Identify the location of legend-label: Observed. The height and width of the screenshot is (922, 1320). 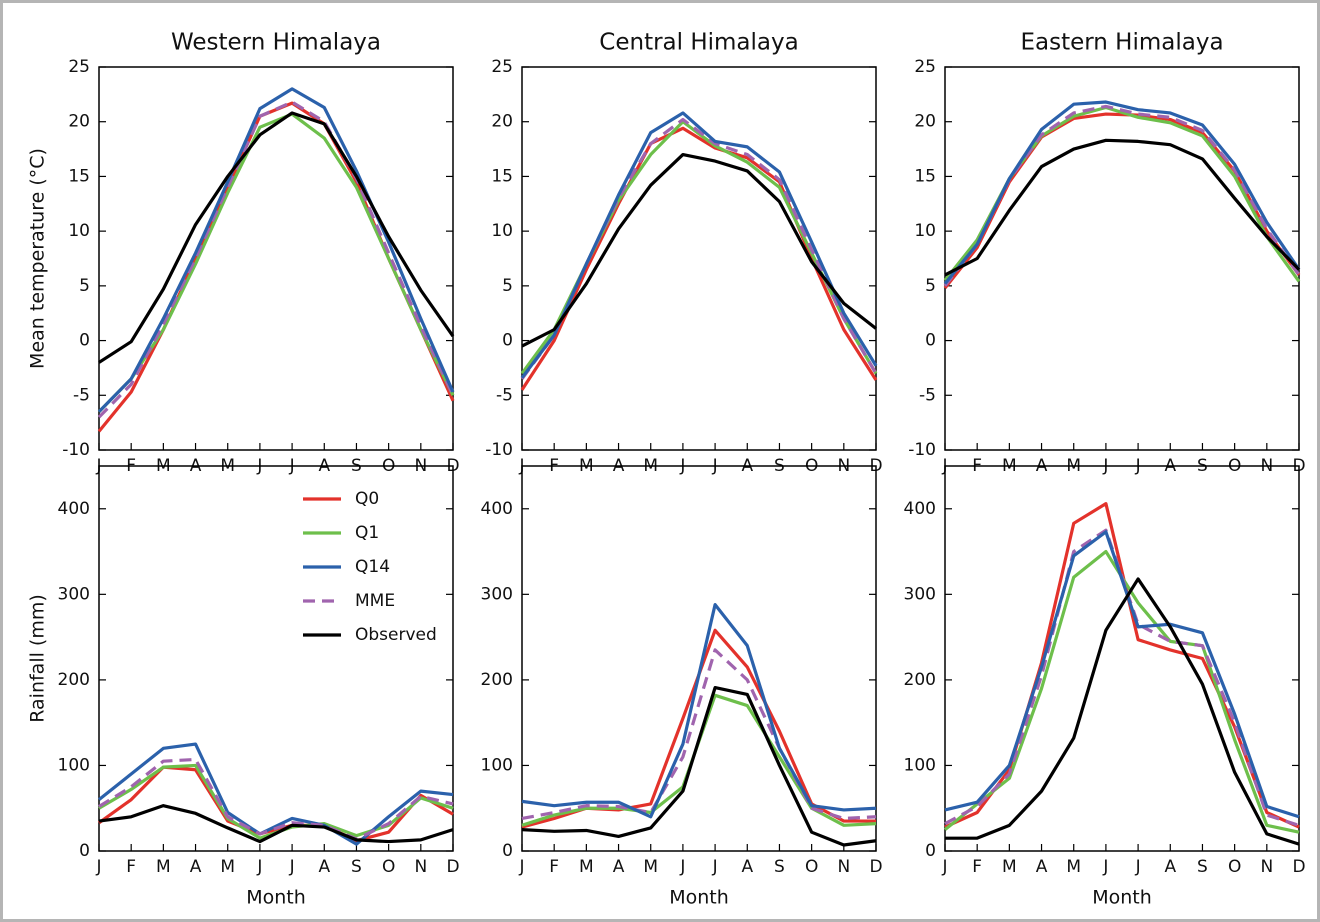
(396, 635).